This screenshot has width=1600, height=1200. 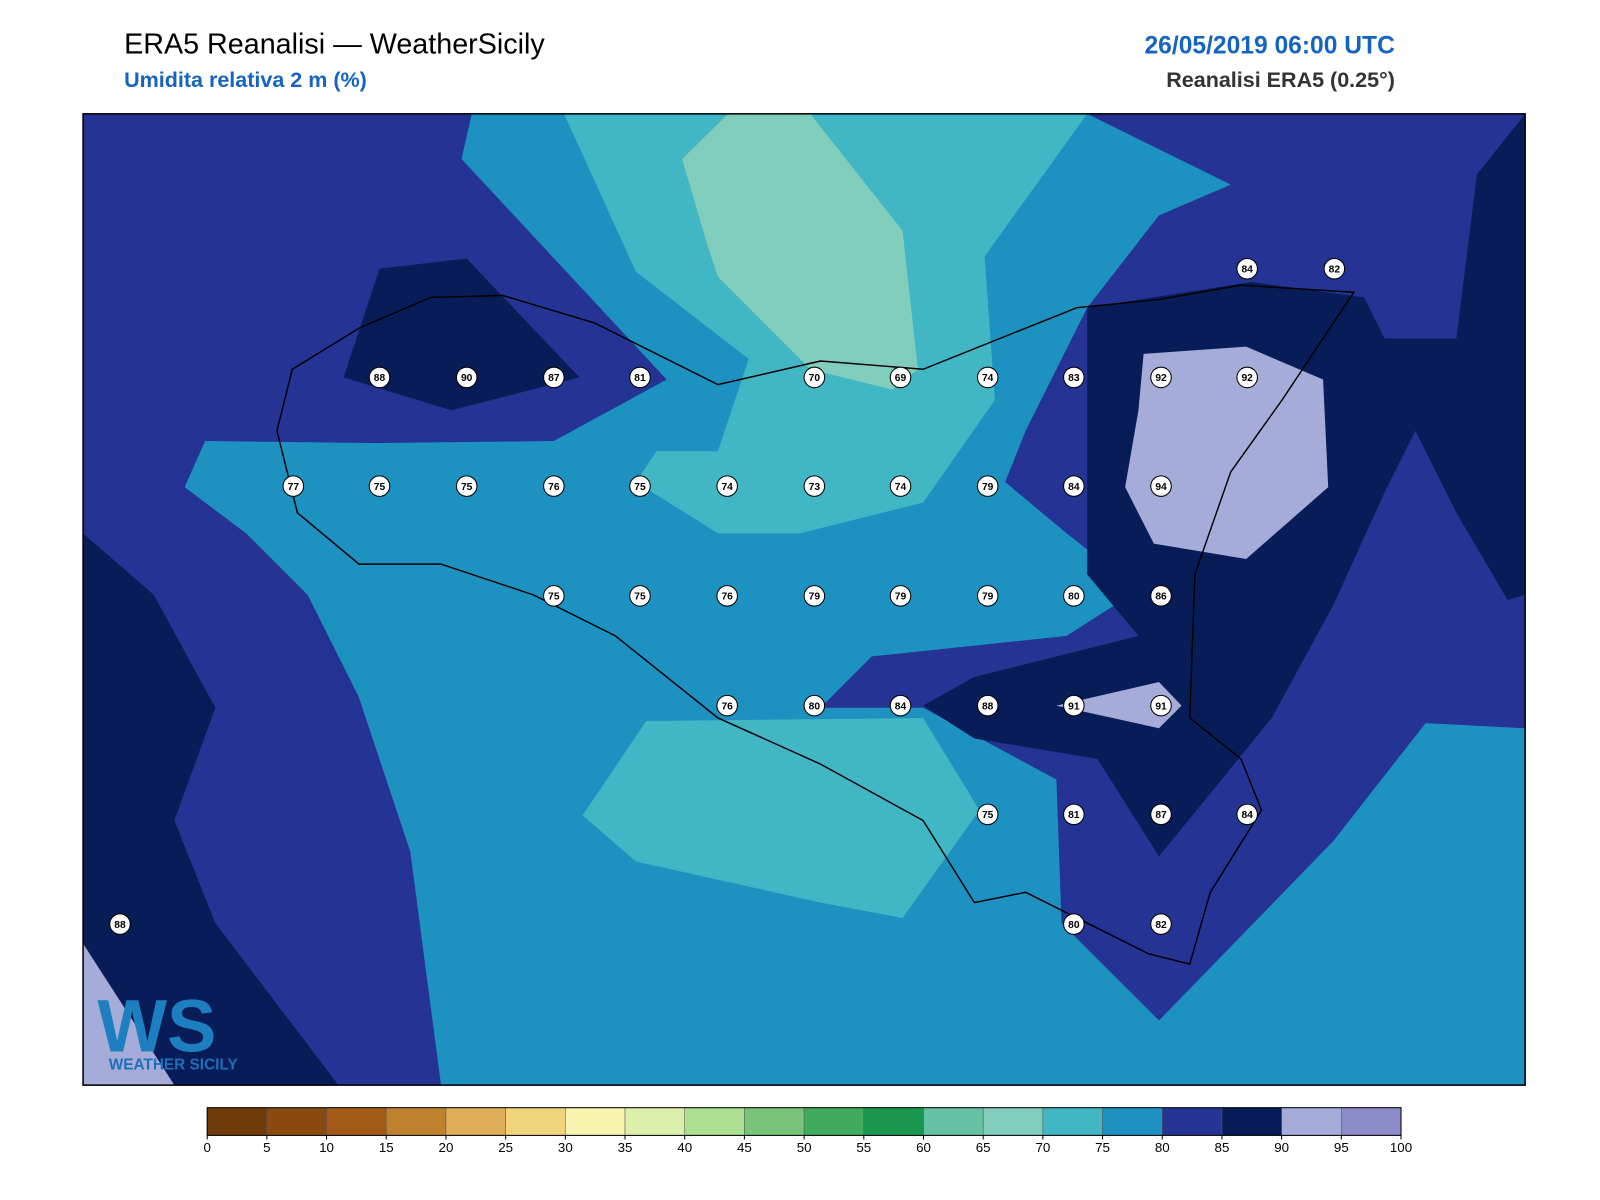 I want to click on title: ERA5 Reanalisi — WeatherSicily, so click(x=334, y=44).